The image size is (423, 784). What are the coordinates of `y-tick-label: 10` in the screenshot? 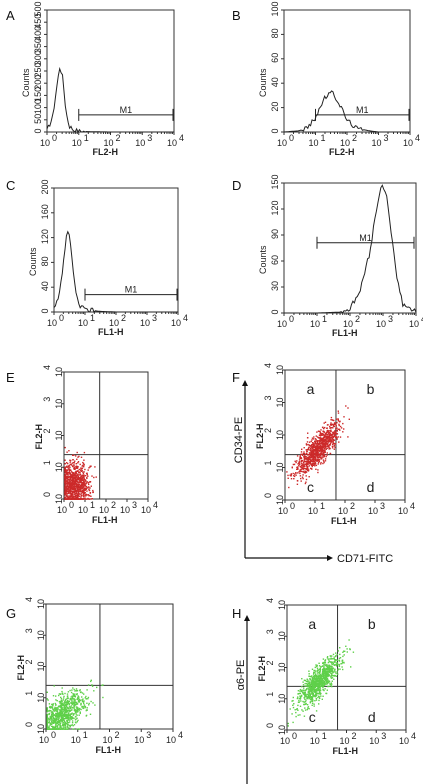 It's located at (282, 699).